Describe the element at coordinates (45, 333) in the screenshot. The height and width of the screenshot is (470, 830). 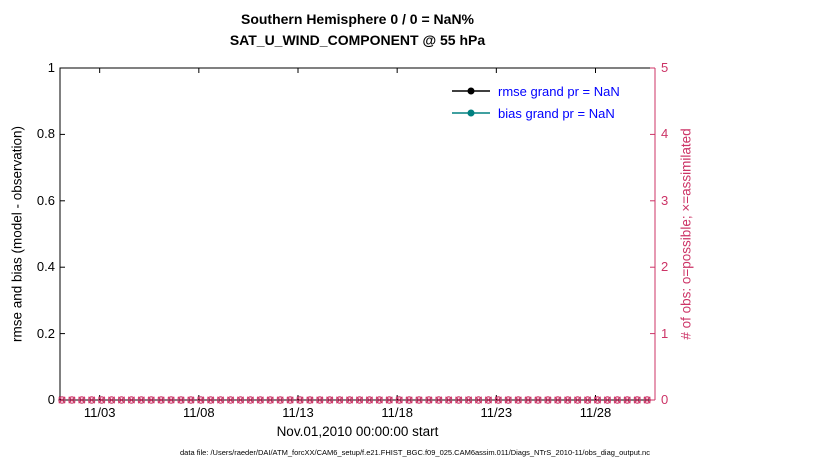
I see `y-left-tick-label: 0.2` at that location.